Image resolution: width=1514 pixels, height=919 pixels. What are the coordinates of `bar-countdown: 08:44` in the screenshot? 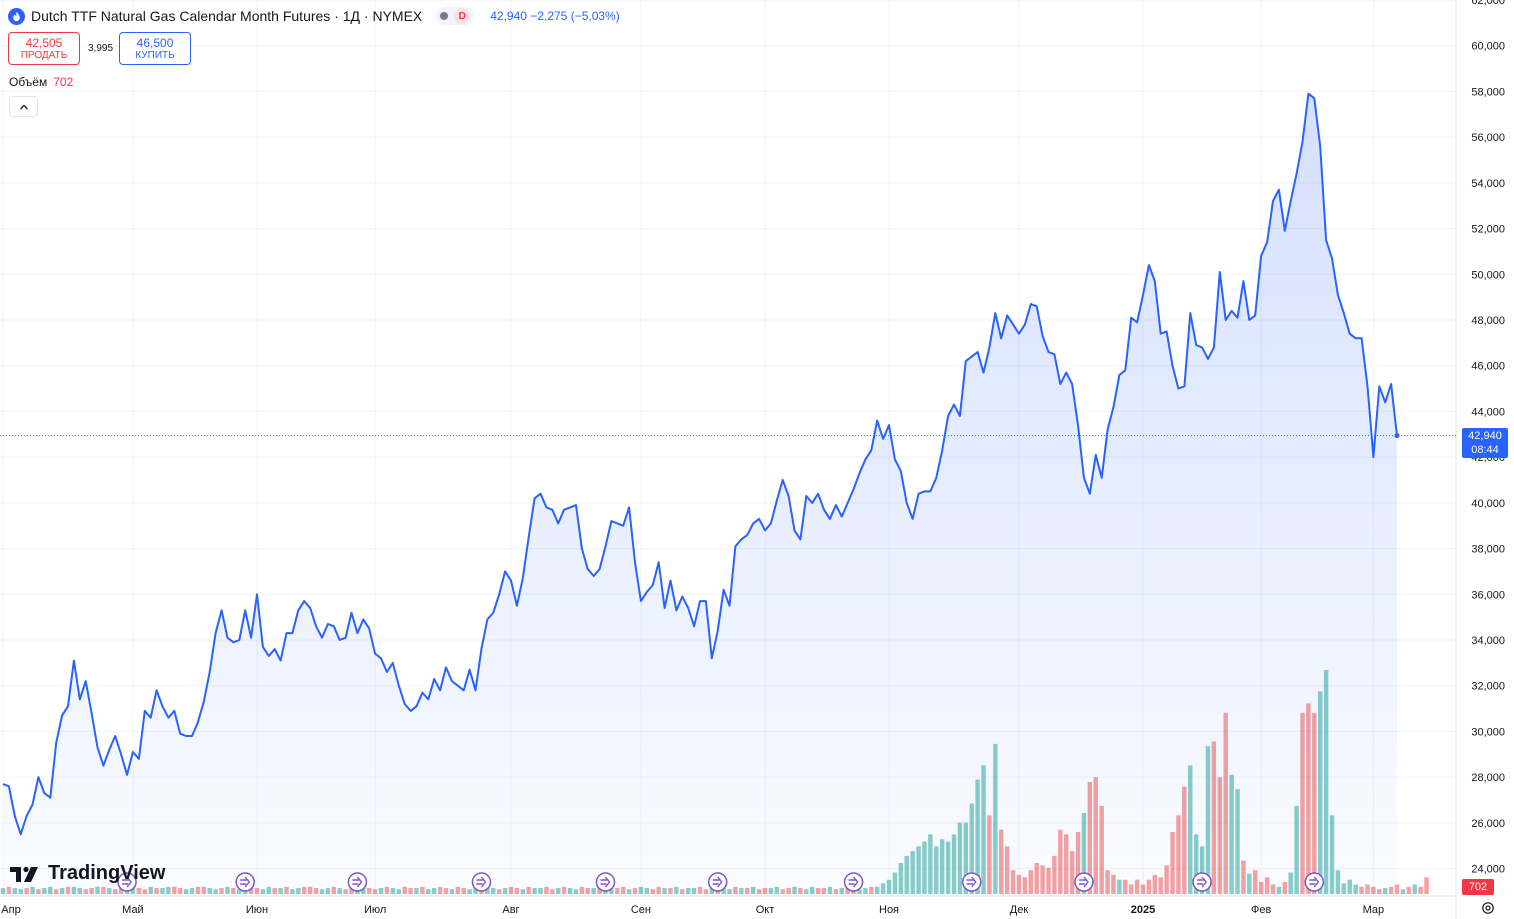 It's located at (1485, 449).